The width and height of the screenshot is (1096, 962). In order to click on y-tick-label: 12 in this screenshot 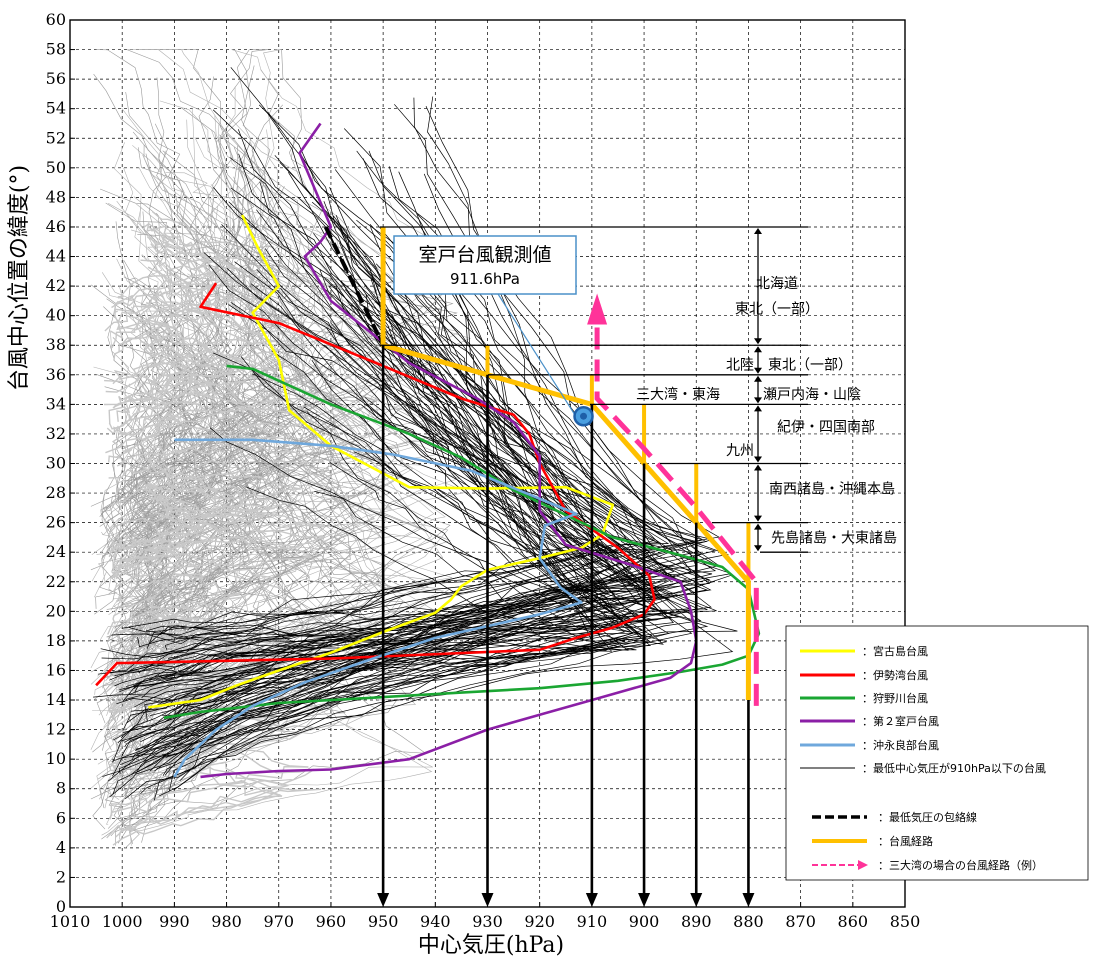, I will do `click(56, 729)`.